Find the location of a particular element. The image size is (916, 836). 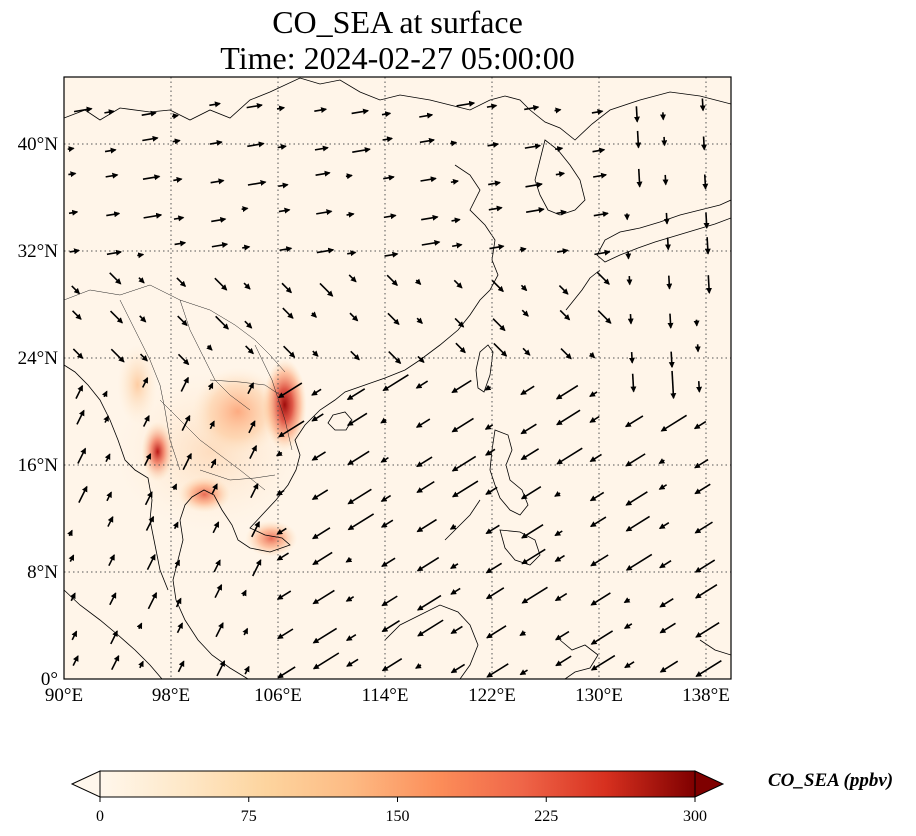

lat-tick-label: 32°N is located at coordinates (38, 251).